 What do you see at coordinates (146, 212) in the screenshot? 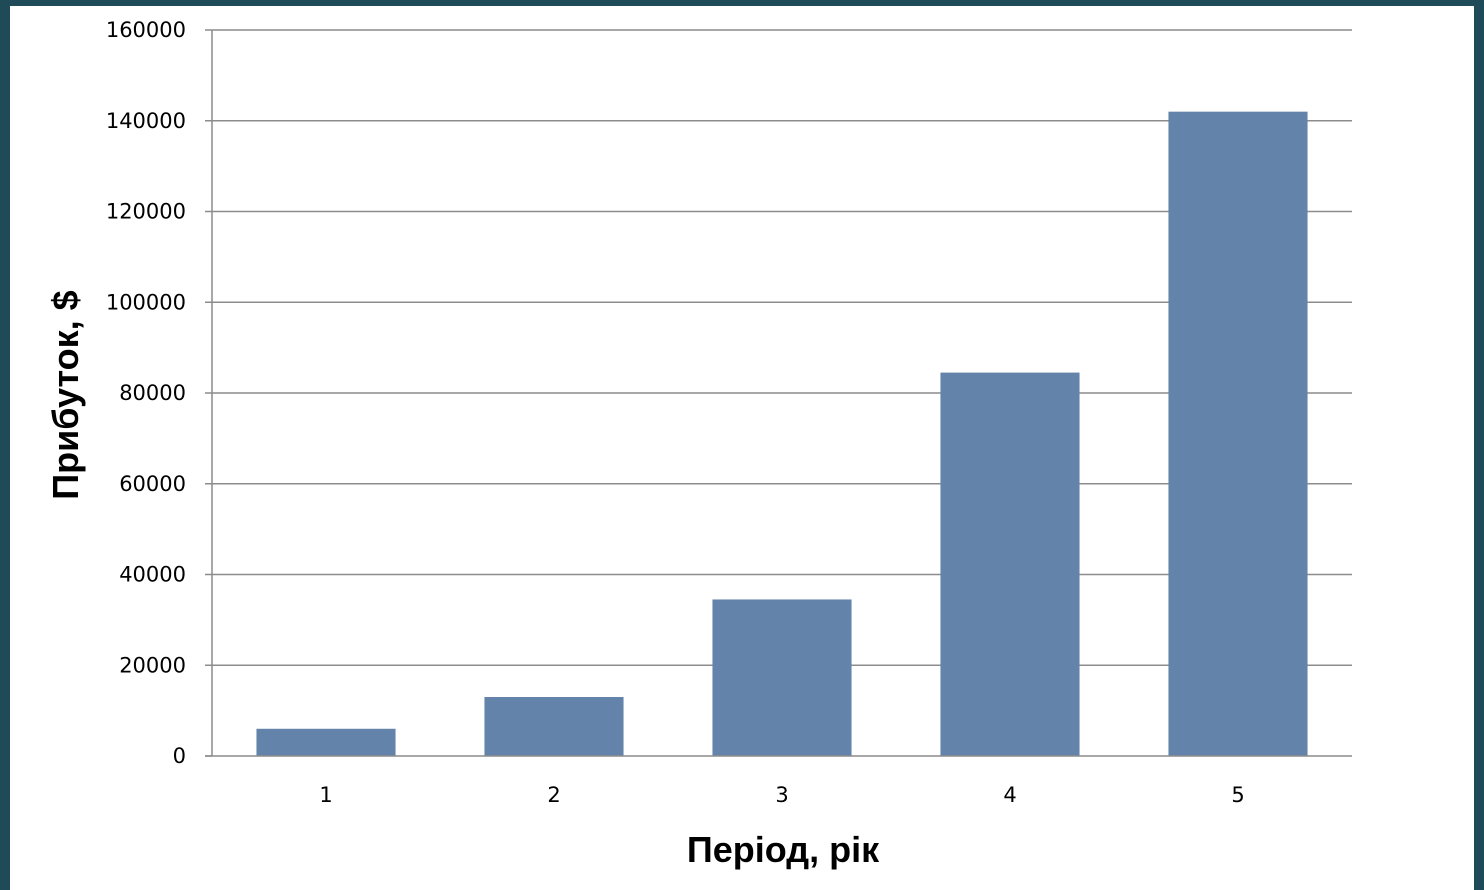
I see `y-tick-label: 120000` at bounding box center [146, 212].